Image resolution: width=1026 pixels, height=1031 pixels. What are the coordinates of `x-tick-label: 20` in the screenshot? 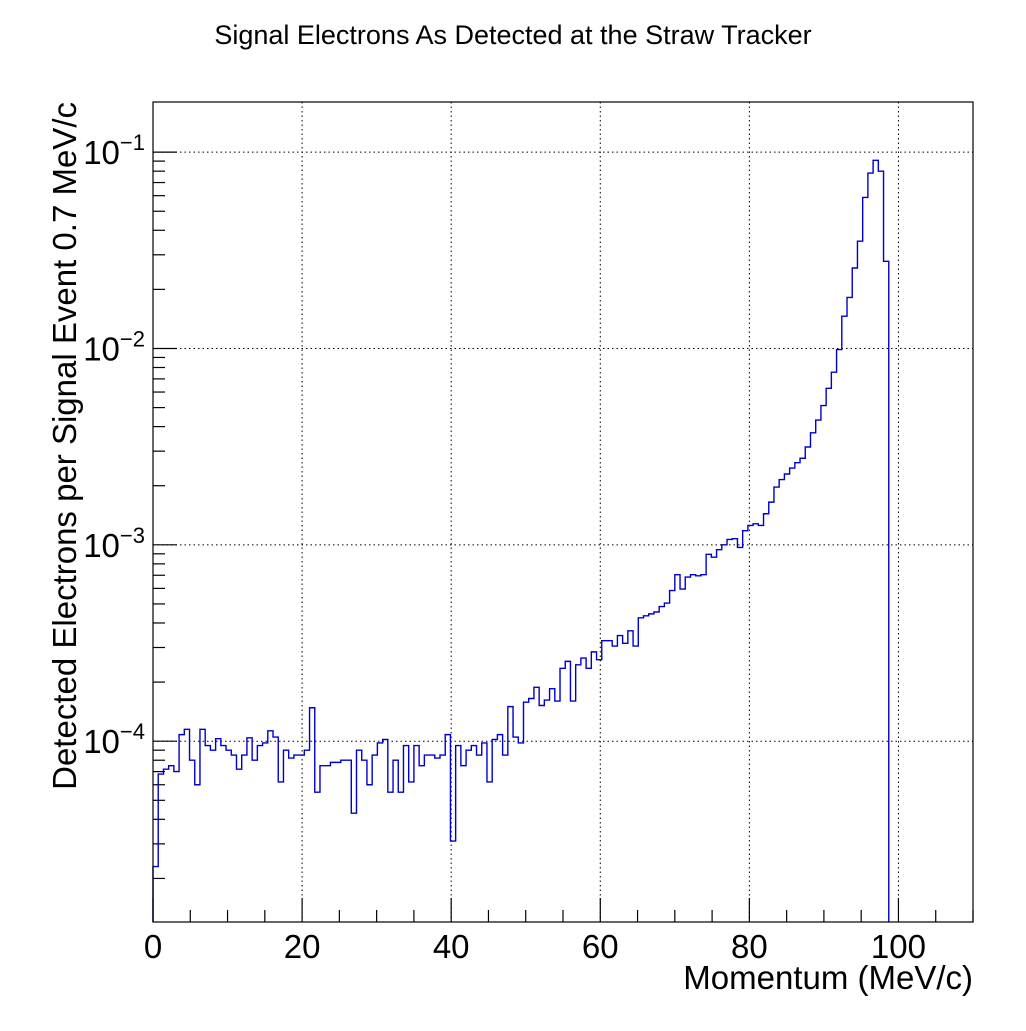 It's located at (302, 946).